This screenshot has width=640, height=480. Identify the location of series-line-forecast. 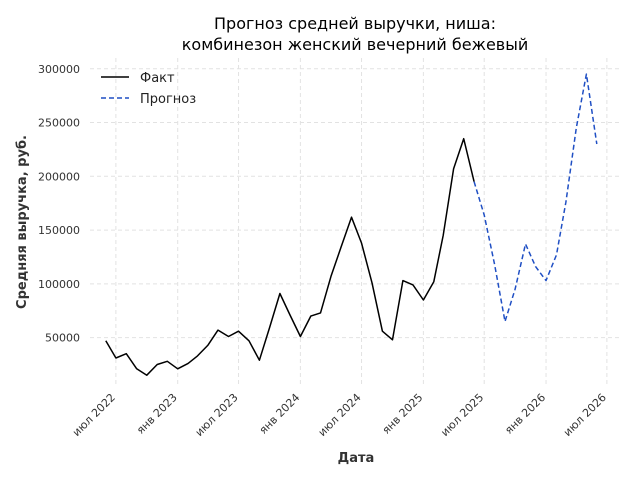
(535, 198).